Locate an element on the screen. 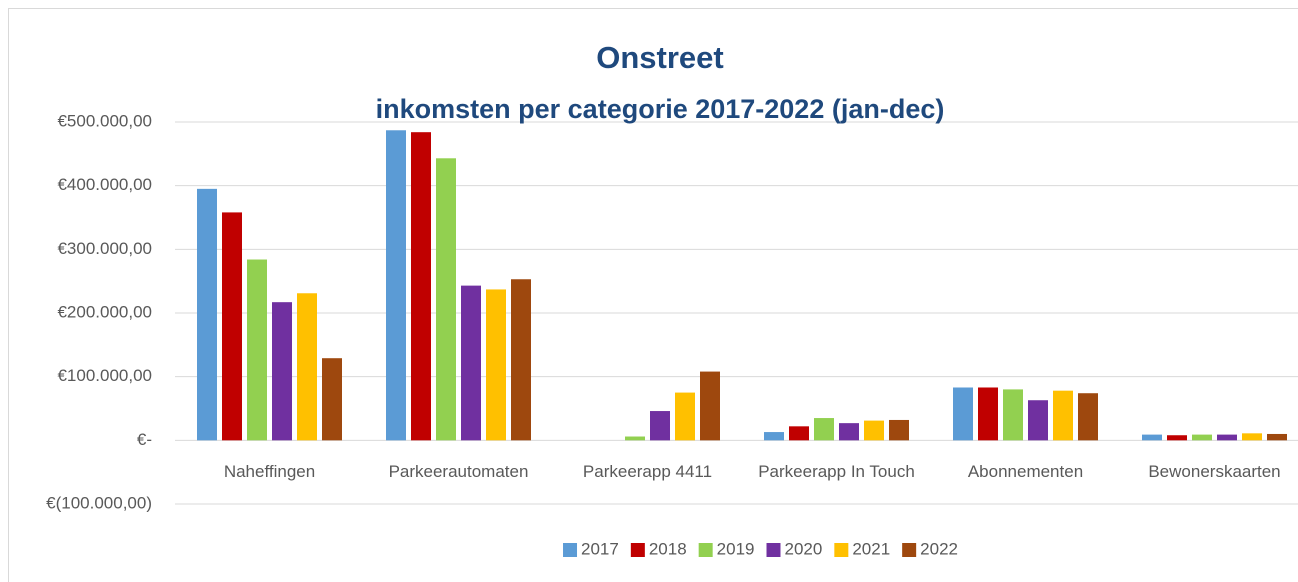 The image size is (1298, 582). legend-label: 2022 is located at coordinates (939, 548).